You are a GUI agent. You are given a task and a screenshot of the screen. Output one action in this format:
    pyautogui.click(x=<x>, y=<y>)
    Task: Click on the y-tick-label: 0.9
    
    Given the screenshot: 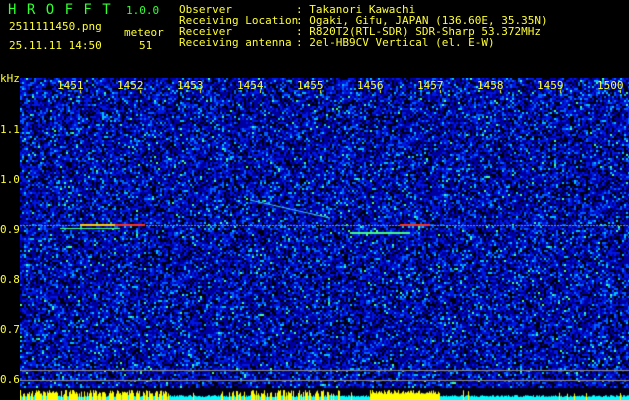 What is the action you would take?
    pyautogui.click(x=10, y=229)
    